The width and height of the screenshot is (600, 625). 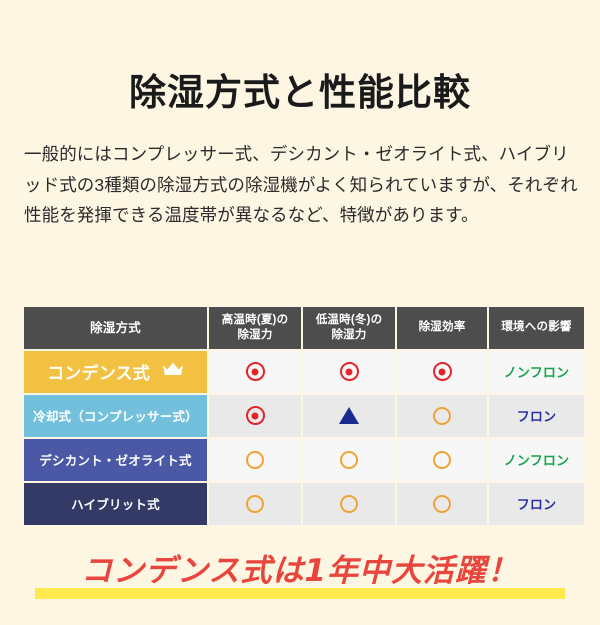 I want to click on table-row: デシカント・ゼオライト式 ノンフロン, so click(x=304, y=459).